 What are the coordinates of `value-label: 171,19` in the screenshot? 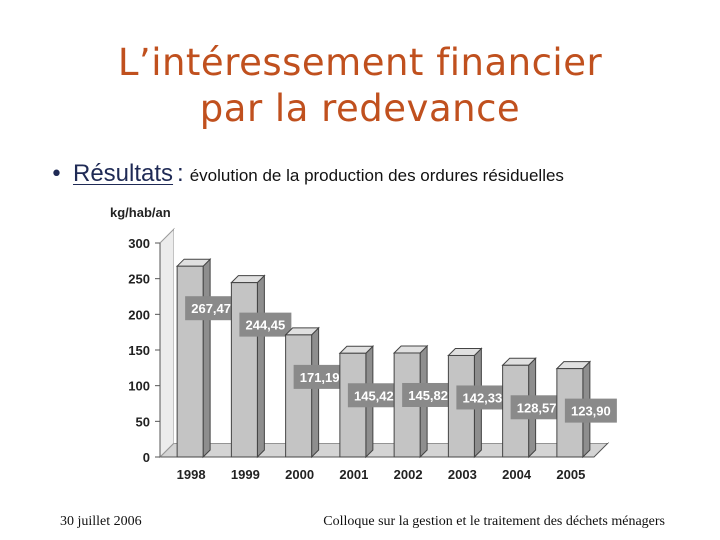 It's located at (320, 377).